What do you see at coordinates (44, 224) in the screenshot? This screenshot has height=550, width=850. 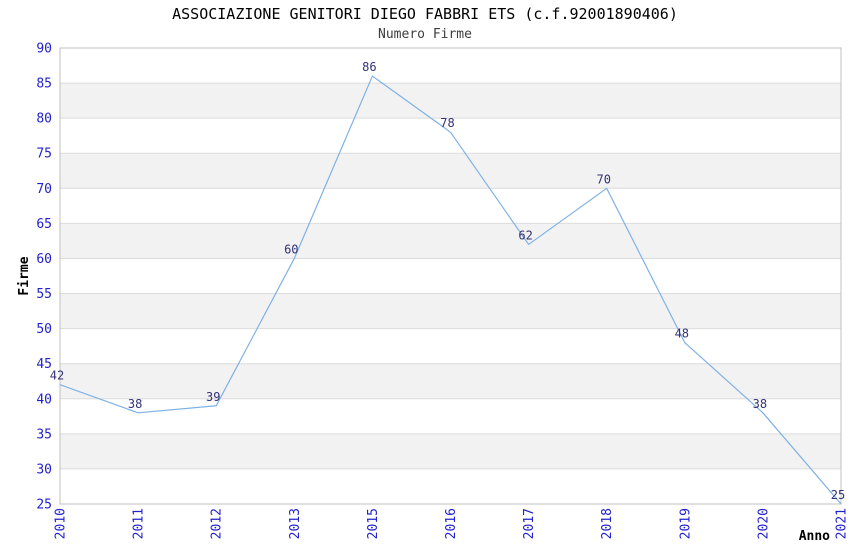 I see `y-tick-label: 65` at bounding box center [44, 224].